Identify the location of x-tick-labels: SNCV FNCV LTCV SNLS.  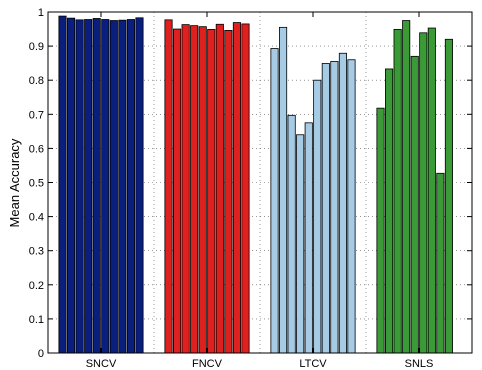
(260, 364).